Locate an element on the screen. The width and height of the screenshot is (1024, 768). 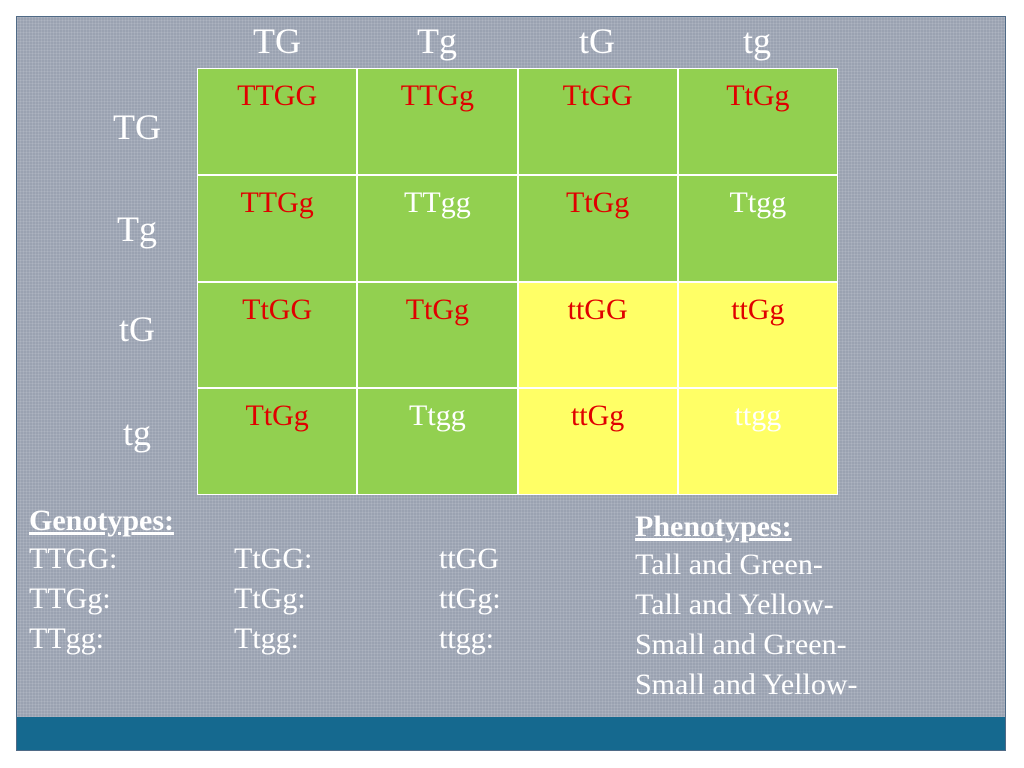
phenotype-item: Tall and Green- is located at coordinates (729, 564).